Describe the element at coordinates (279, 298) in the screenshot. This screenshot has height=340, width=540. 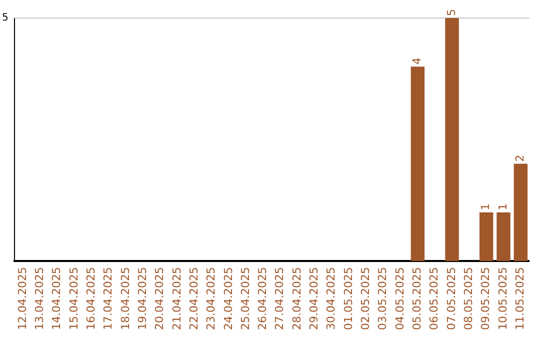
I see `x-tick-label: 27.04.2025` at that location.